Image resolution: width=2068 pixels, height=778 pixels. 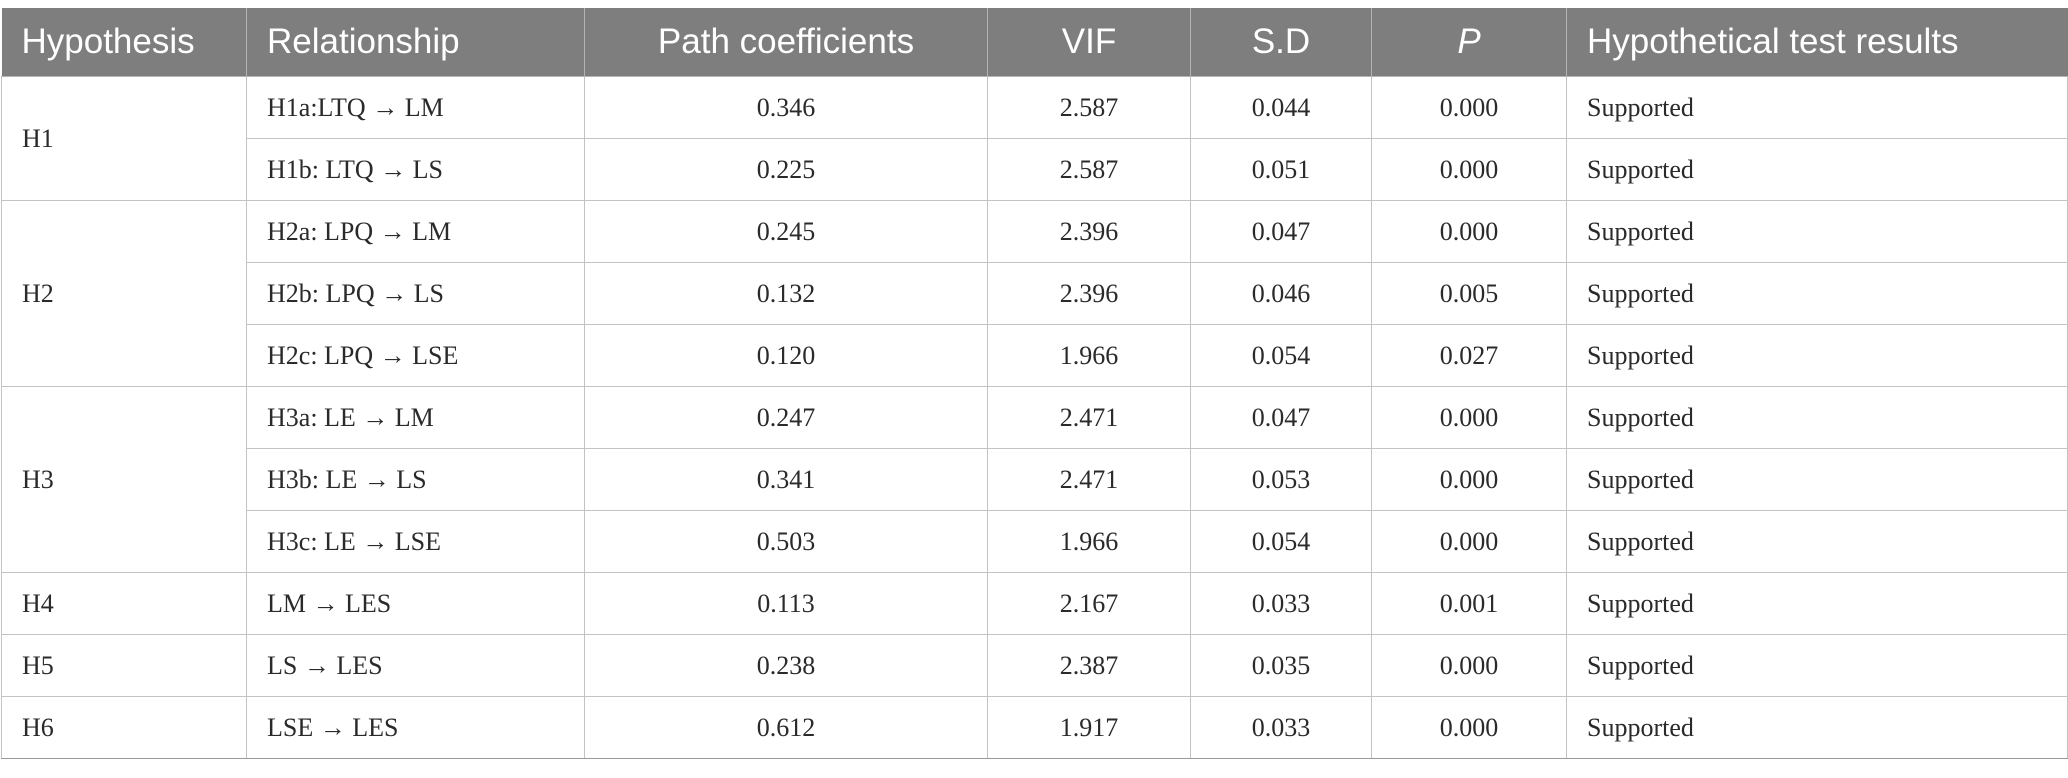 I want to click on relationship-cell: H2a: LPQ → LM, so click(x=415, y=231).